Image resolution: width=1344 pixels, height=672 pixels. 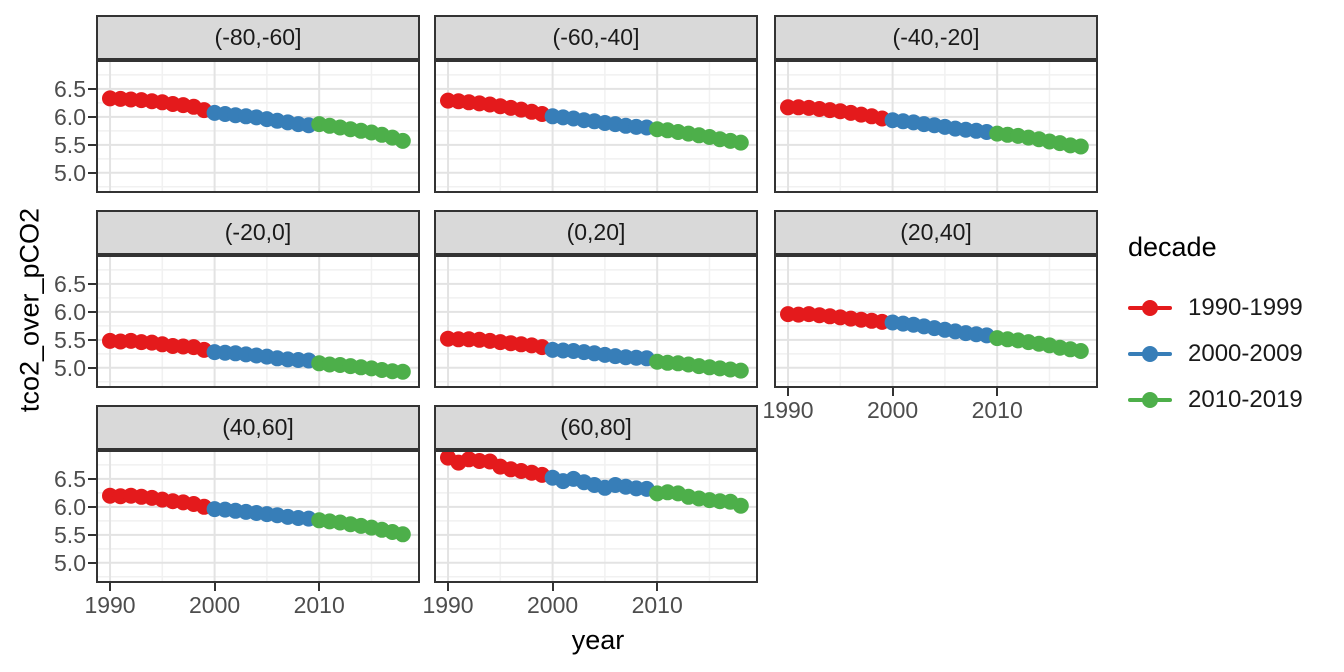 I want to click on facet-strip-label: (0,20], so click(x=596, y=232).